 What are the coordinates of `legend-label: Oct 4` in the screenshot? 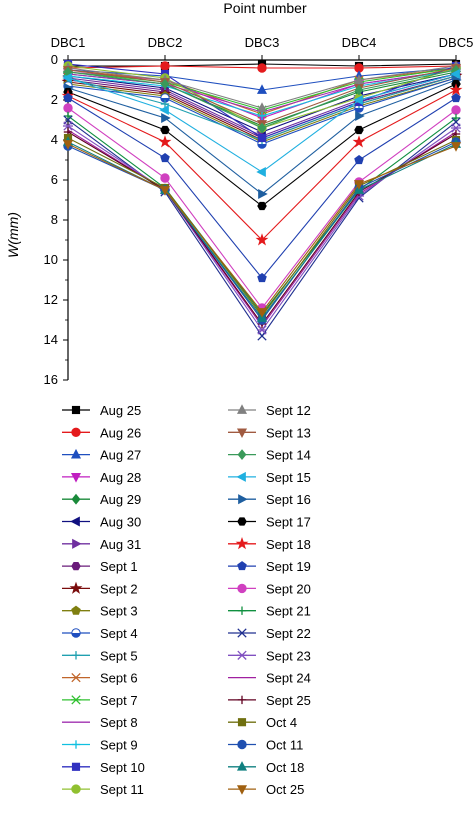 It's located at (281, 722).